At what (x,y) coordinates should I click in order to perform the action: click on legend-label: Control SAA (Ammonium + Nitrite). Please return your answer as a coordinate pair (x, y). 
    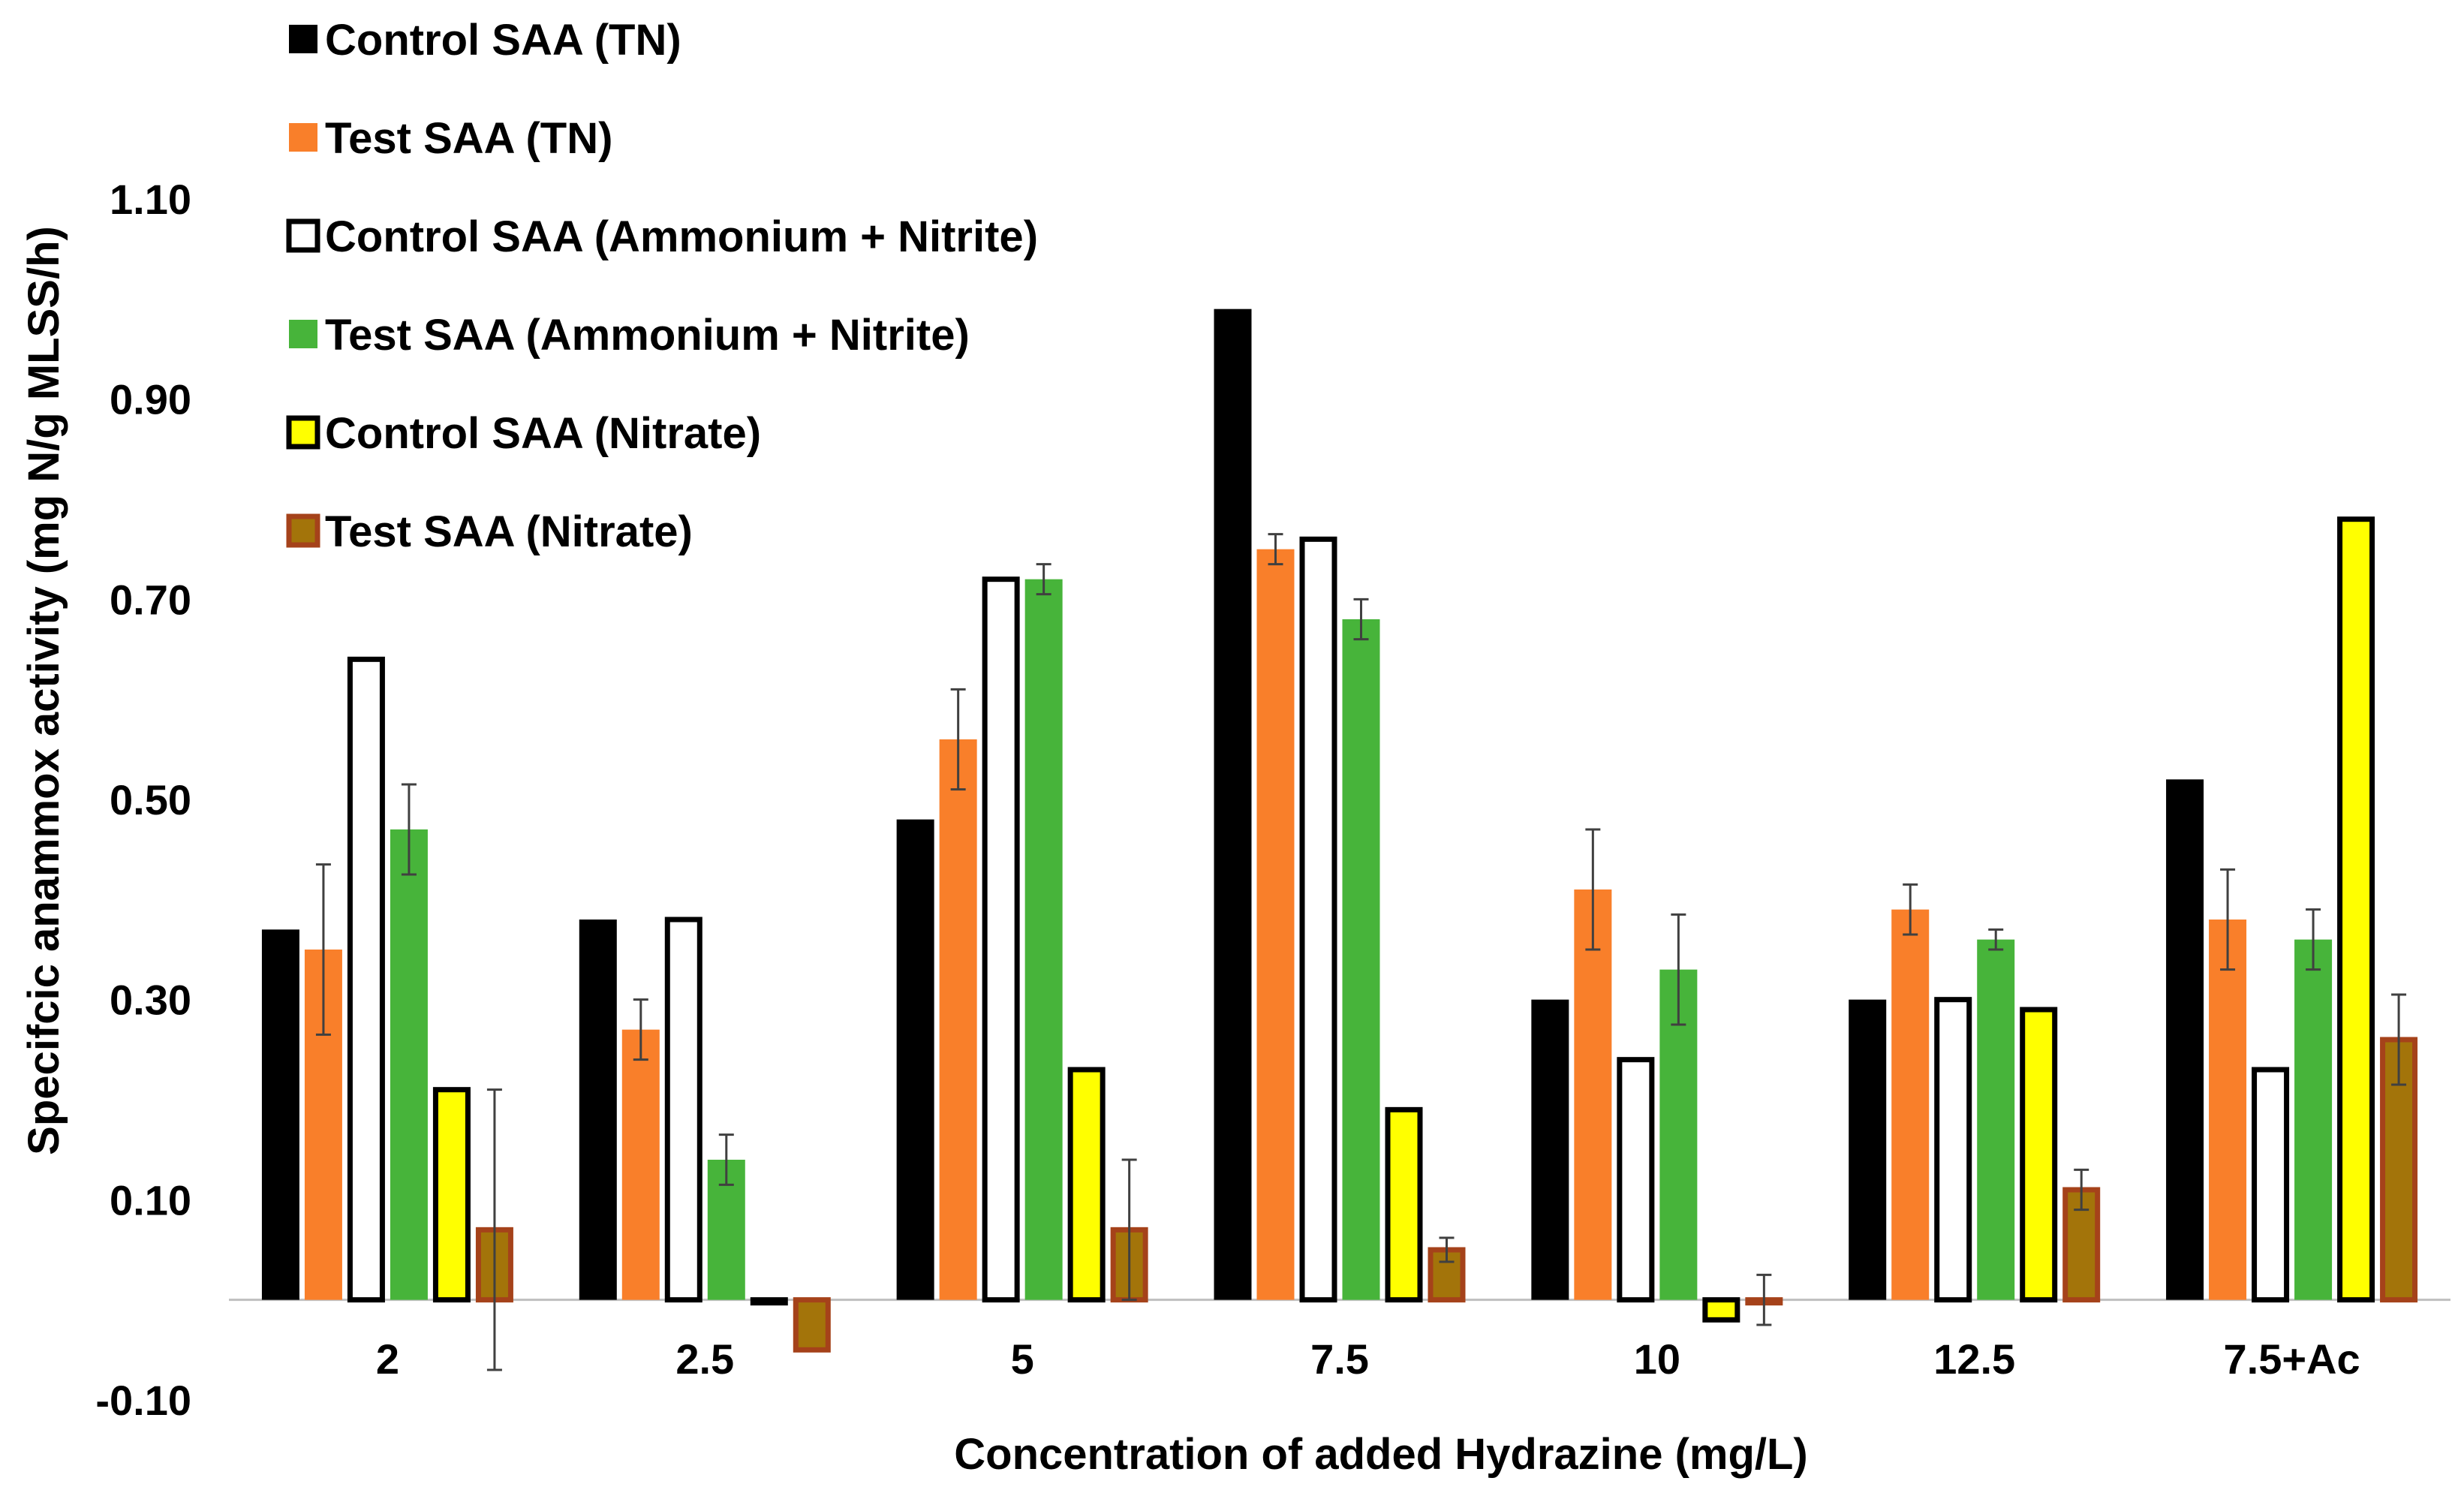
    Looking at the image, I should click on (681, 236).